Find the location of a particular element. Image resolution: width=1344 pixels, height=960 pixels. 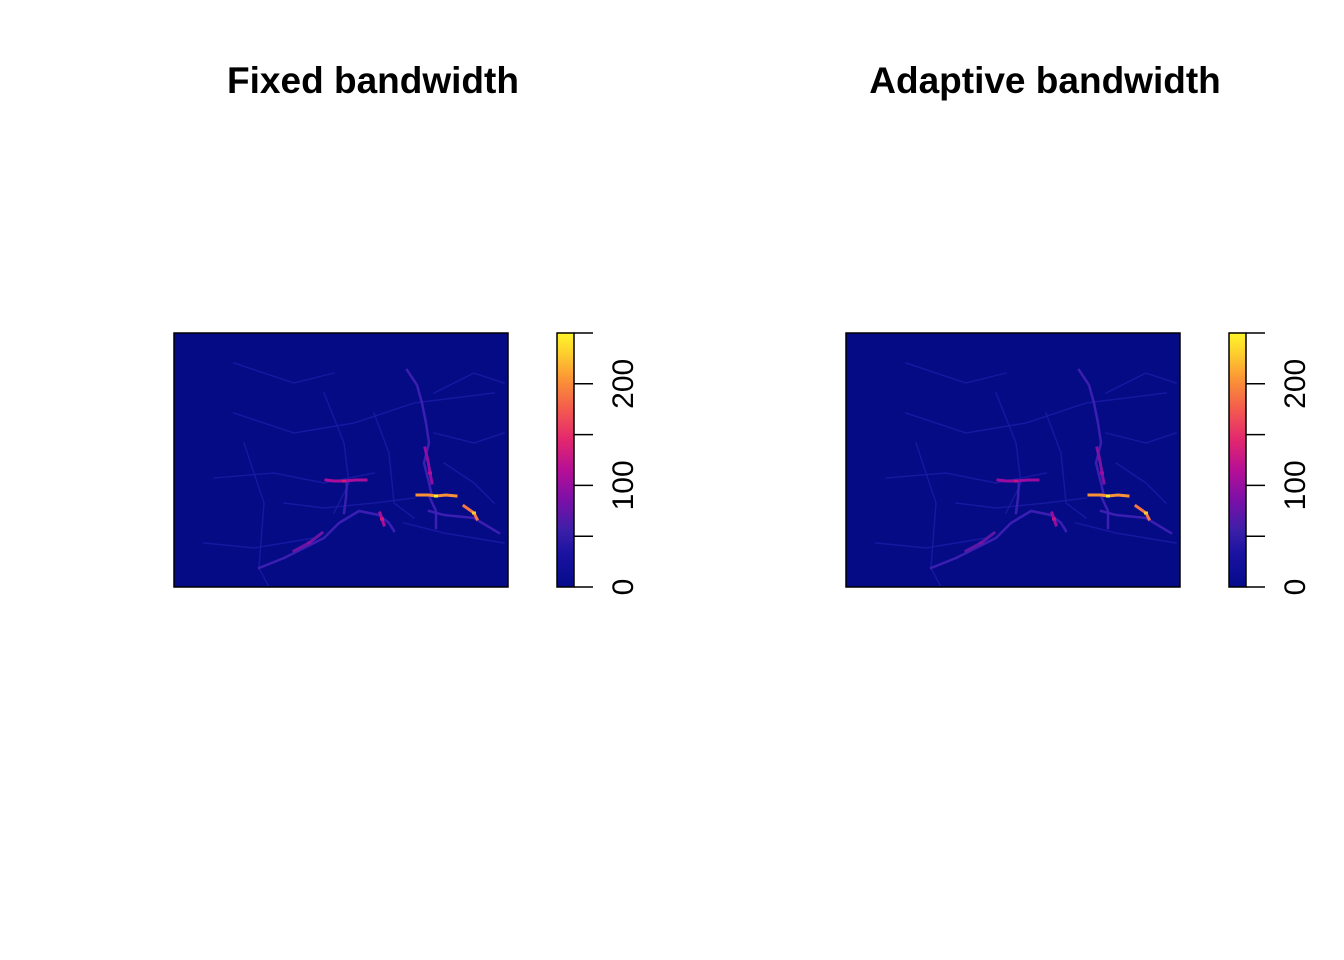

panel-title: Fixed bandwidth is located at coordinates (373, 80).